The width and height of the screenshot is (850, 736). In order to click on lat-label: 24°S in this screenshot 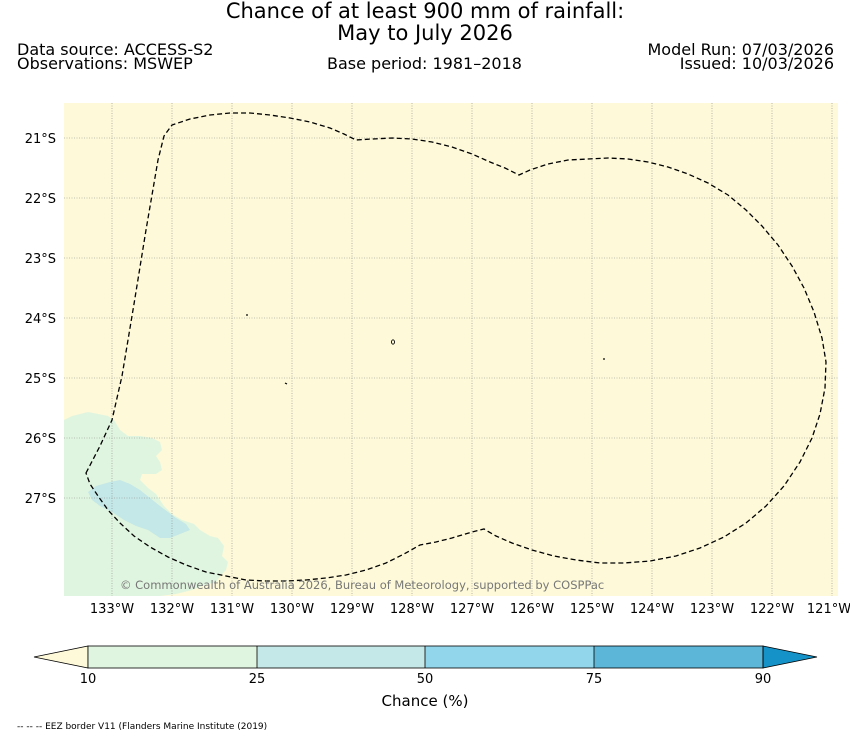, I will do `click(40, 319)`.